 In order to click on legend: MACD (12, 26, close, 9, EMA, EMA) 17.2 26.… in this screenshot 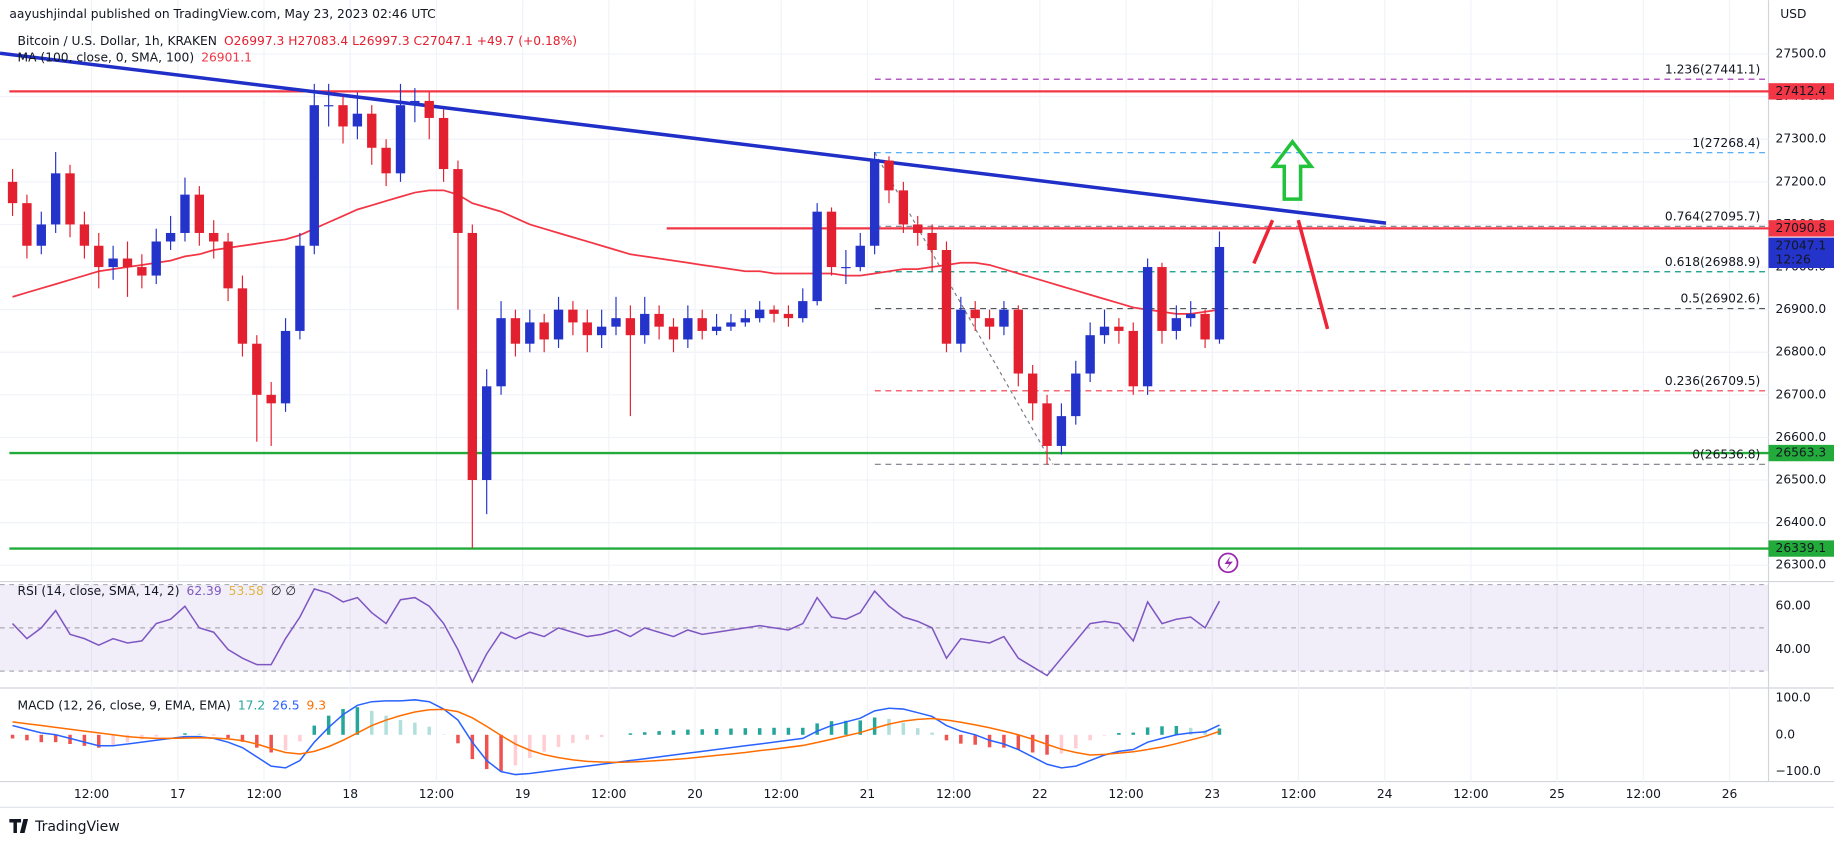, I will do `click(172, 705)`.